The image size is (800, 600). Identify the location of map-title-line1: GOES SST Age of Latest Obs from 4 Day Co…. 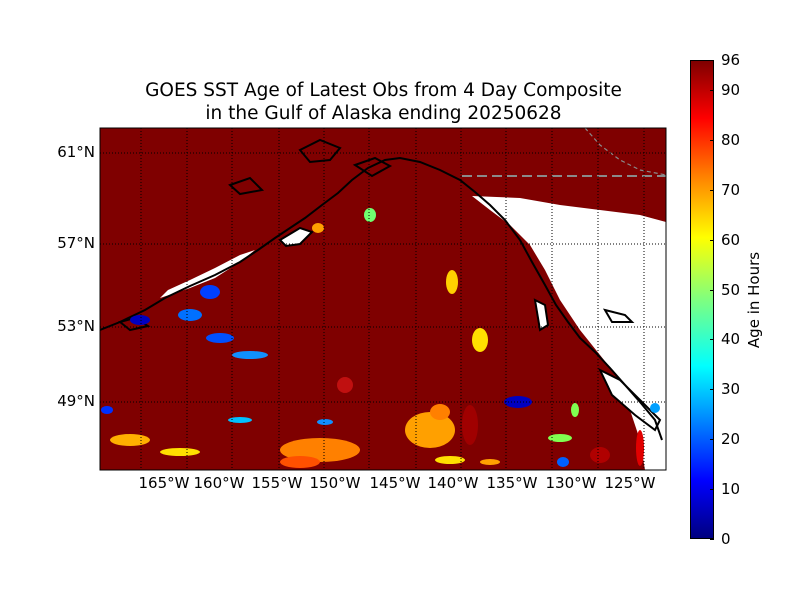
(383, 90).